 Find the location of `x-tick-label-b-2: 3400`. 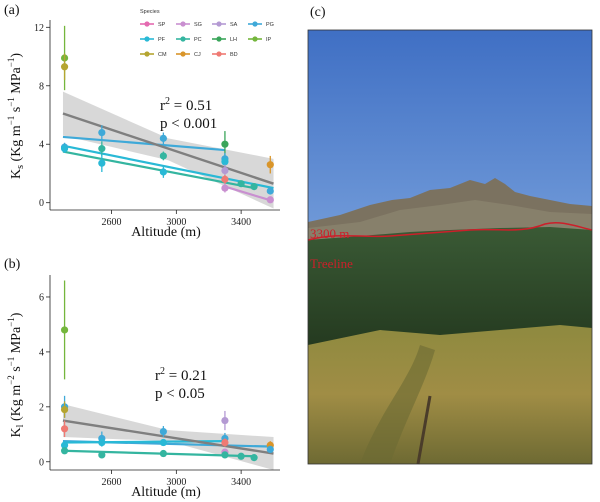

x-tick-label-b-2: 3400 is located at coordinates (241, 482).